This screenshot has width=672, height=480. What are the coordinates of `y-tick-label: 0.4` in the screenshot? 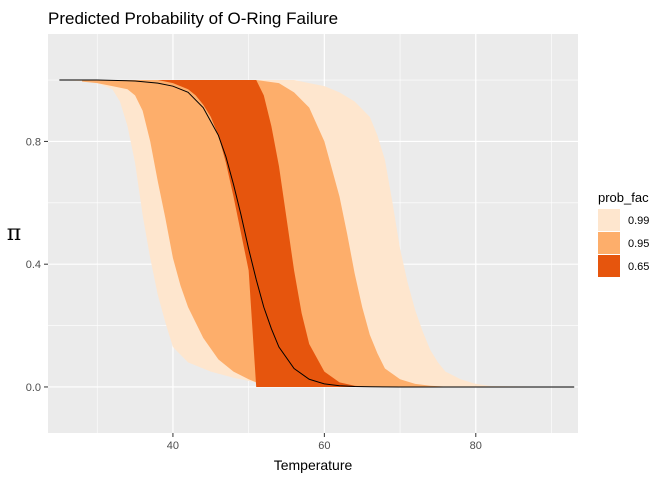 It's located at (33, 265).